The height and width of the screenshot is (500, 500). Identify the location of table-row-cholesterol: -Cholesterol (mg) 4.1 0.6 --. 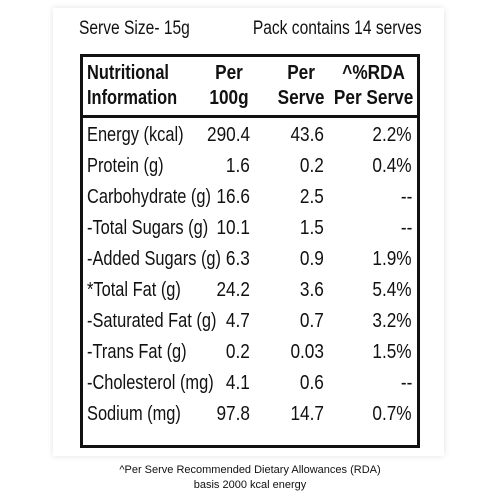
(250, 383).